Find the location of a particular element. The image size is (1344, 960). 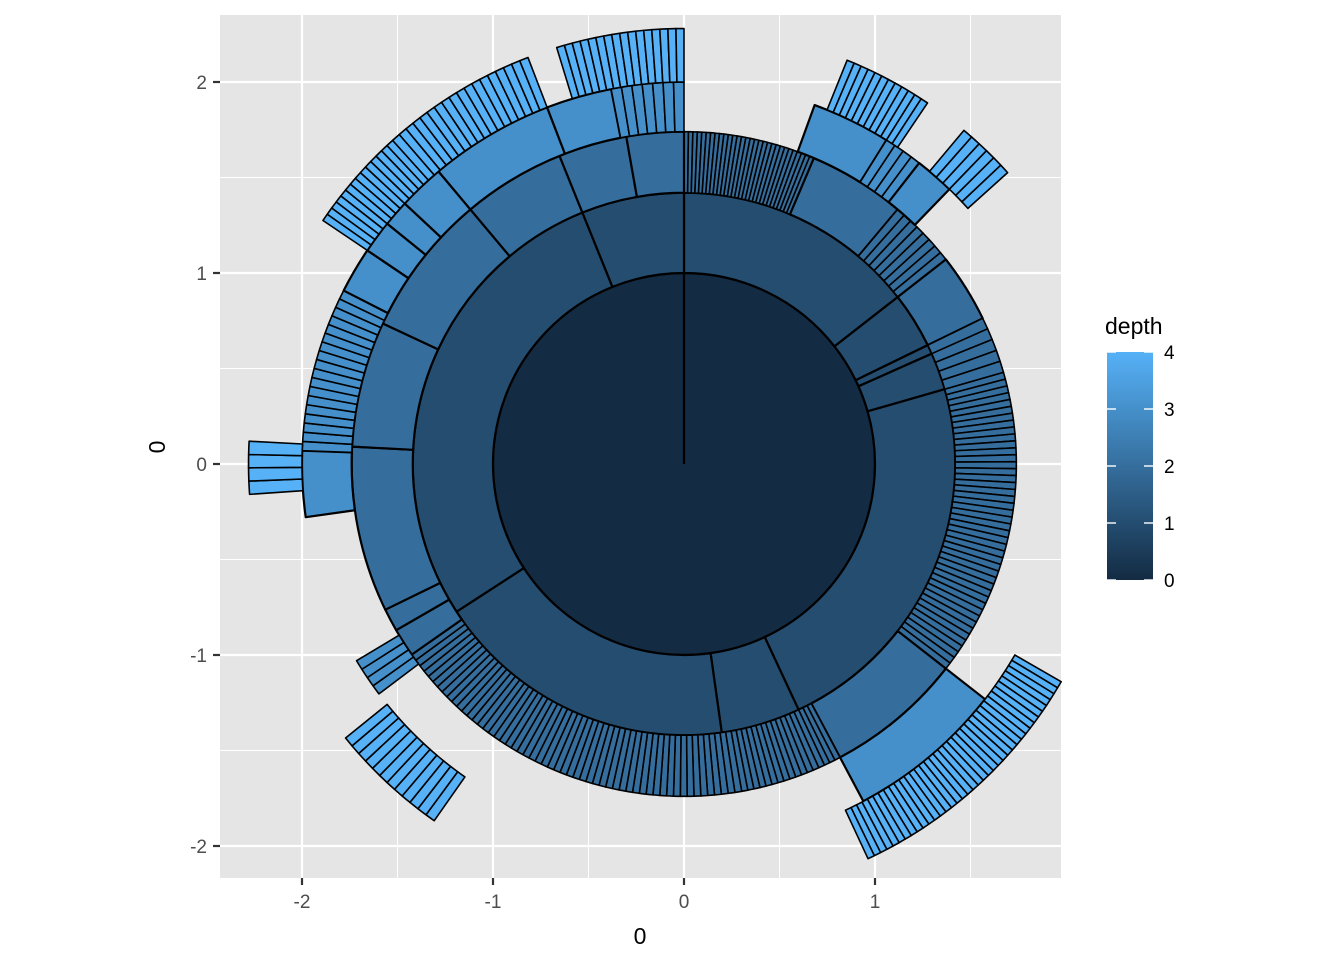

legend-label: 4 is located at coordinates (1169, 353).